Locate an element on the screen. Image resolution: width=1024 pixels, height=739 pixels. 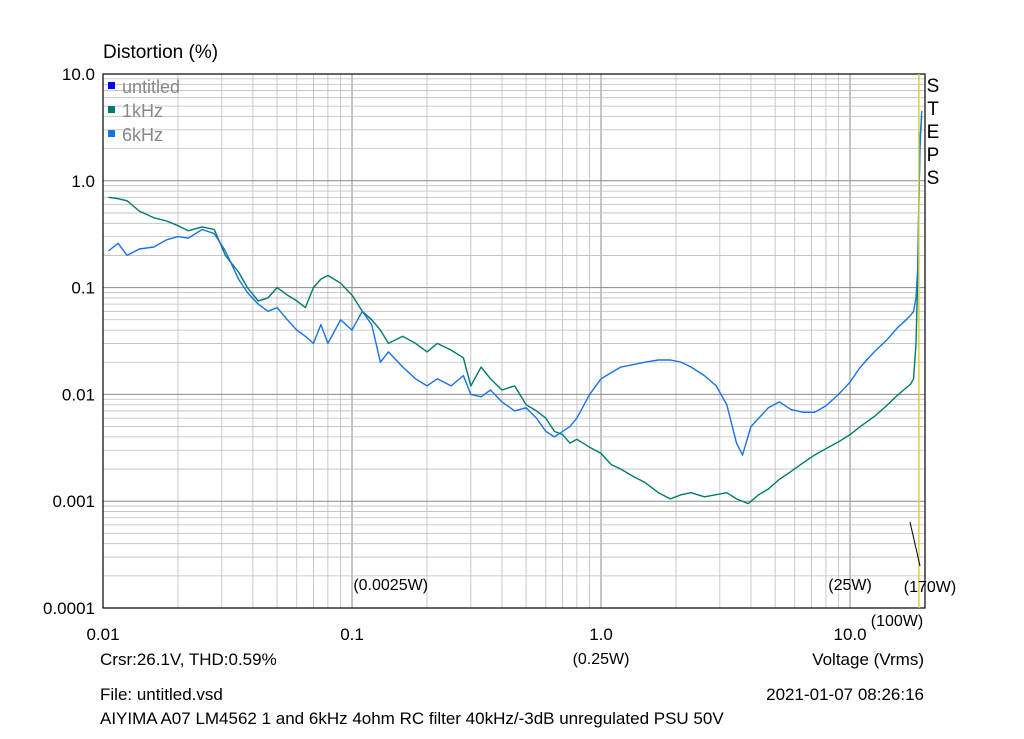
legend-label: untitled is located at coordinates (151, 87).